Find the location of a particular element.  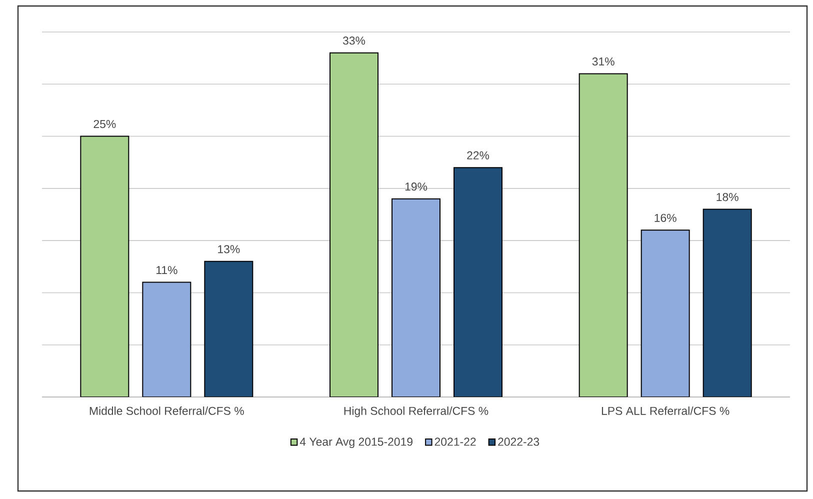

x-tick-label: LPS ALL Referral/CFS % is located at coordinates (666, 410).